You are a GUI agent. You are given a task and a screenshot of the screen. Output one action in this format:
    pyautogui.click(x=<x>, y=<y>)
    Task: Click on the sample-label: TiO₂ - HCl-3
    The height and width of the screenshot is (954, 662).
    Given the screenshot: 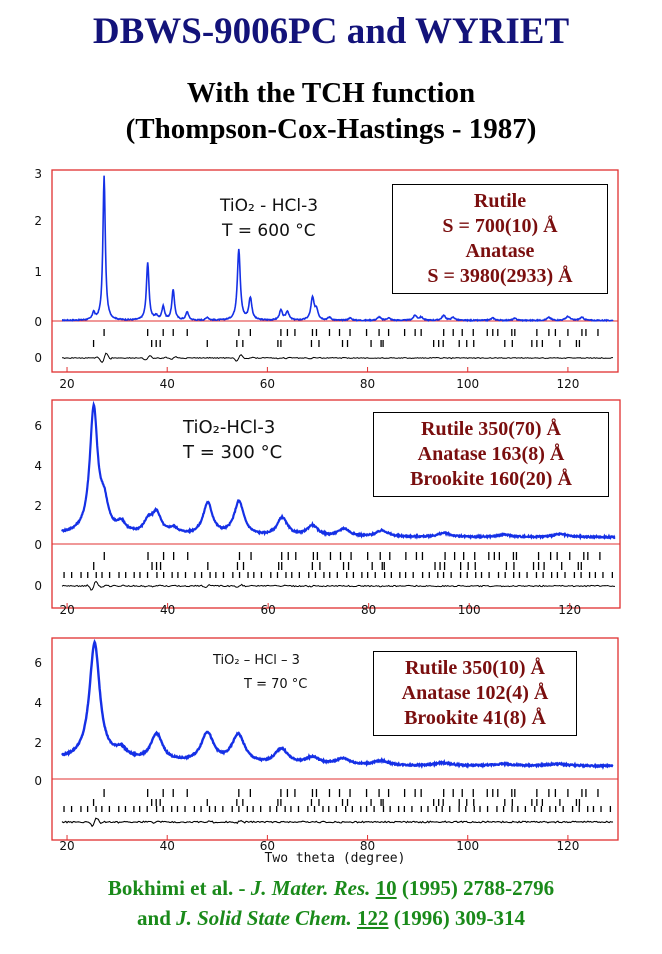 What is the action you would take?
    pyautogui.click(x=268, y=206)
    